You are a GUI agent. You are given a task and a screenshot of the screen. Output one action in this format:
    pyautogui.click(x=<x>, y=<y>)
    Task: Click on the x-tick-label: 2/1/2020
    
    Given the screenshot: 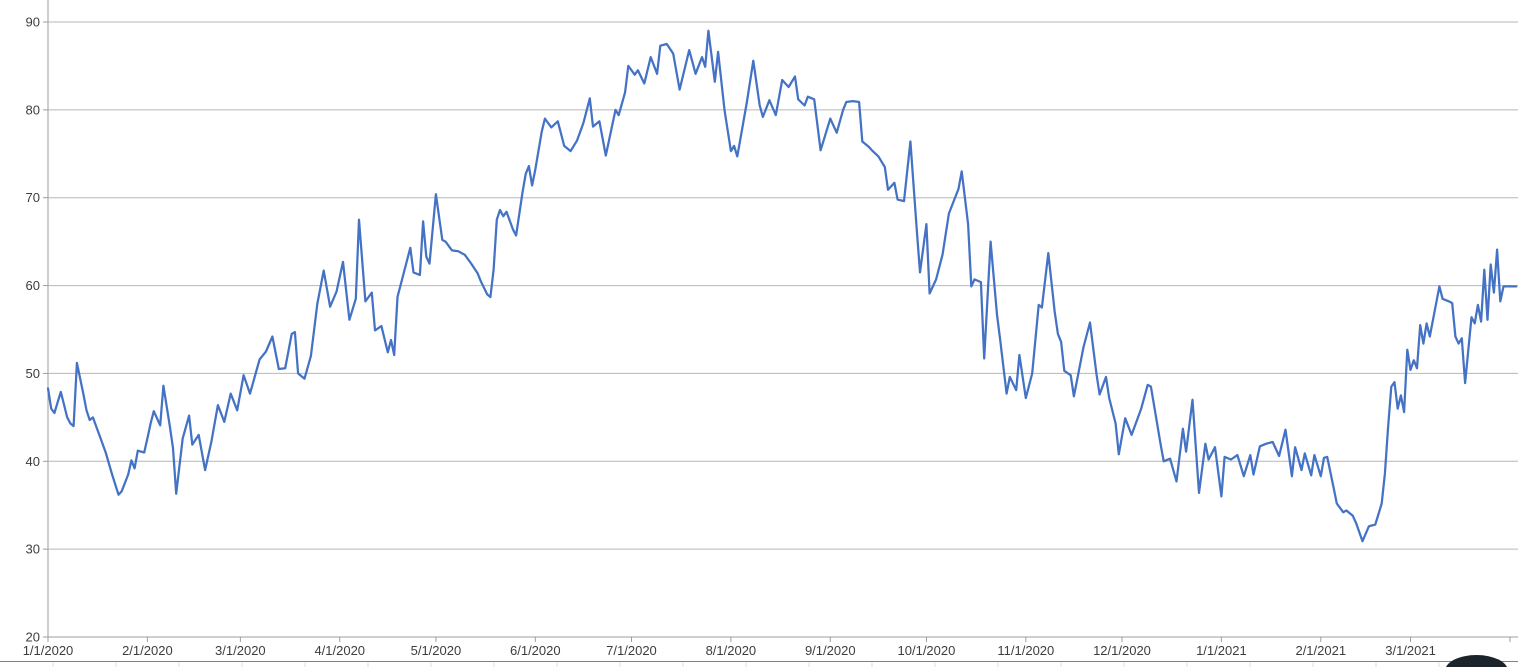 What is the action you would take?
    pyautogui.click(x=147, y=650)
    